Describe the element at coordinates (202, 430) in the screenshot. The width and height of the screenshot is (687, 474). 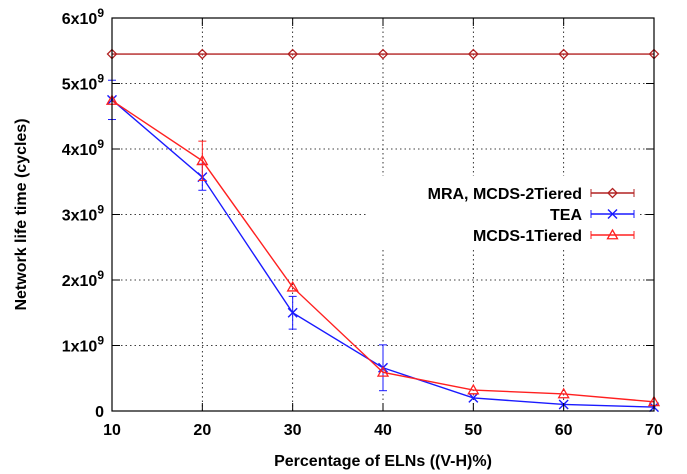
I see `x-tick-label: 20` at that location.